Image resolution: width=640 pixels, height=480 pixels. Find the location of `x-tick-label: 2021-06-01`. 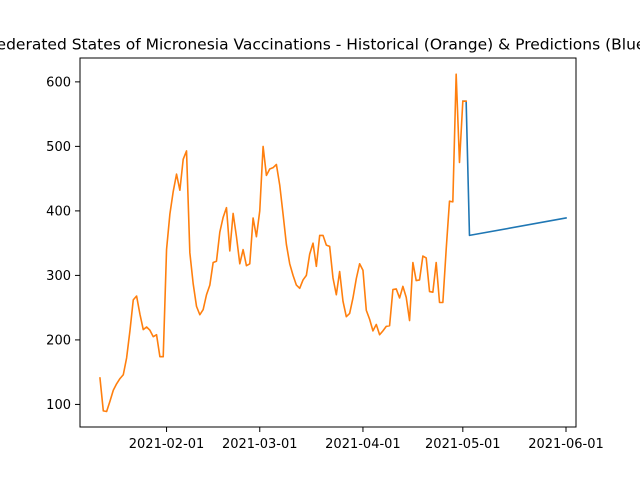

x-tick-label: 2021-06-01 is located at coordinates (566, 444).